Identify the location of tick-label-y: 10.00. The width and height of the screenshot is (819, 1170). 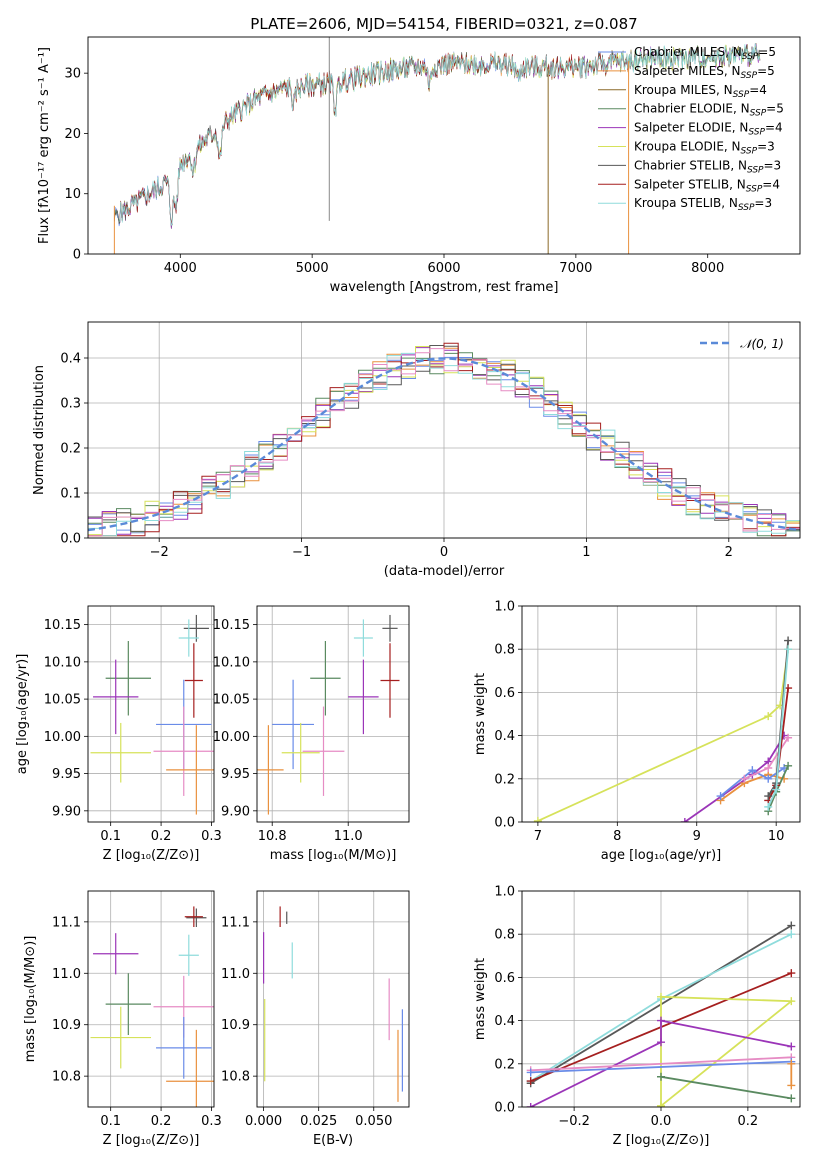
(231, 737).